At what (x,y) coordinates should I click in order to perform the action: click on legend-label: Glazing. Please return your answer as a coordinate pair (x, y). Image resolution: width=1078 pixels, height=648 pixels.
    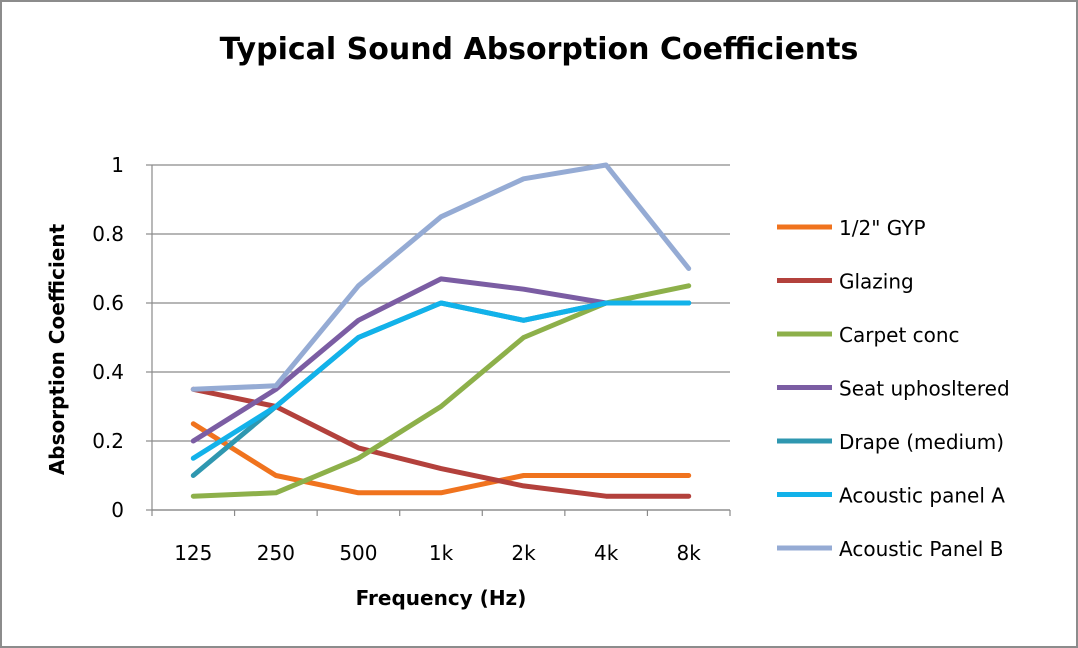
    Looking at the image, I should click on (876, 282).